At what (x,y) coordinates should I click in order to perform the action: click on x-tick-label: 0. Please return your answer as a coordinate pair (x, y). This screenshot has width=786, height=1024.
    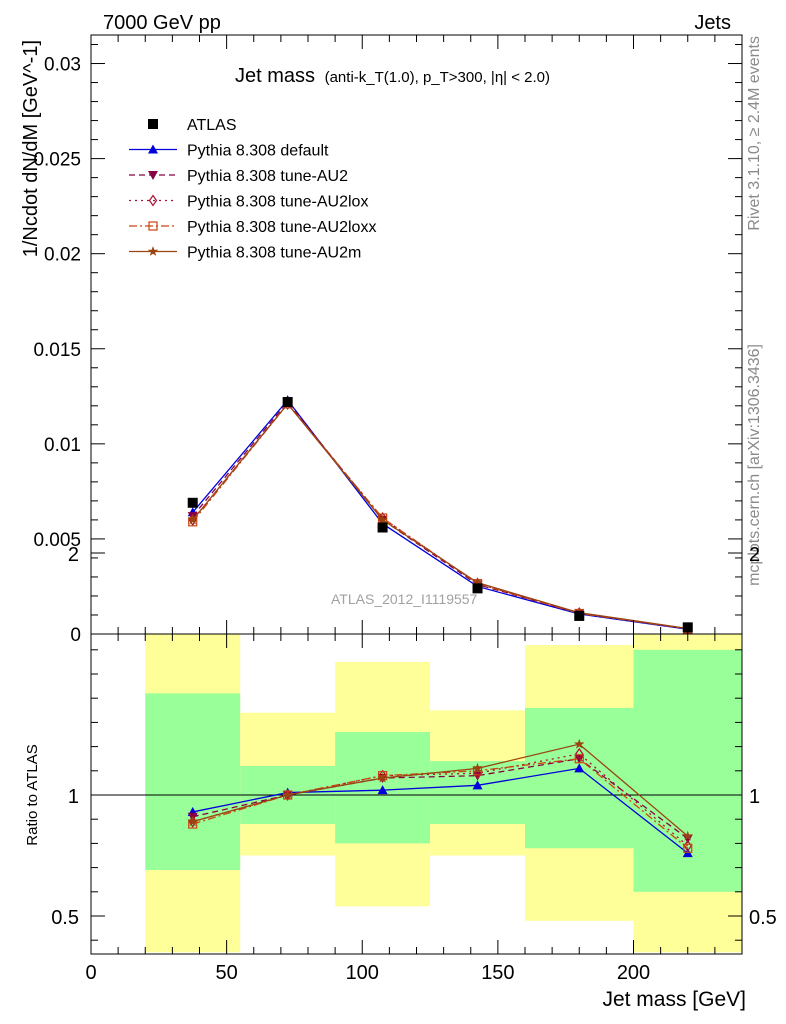
    Looking at the image, I should click on (90, 973).